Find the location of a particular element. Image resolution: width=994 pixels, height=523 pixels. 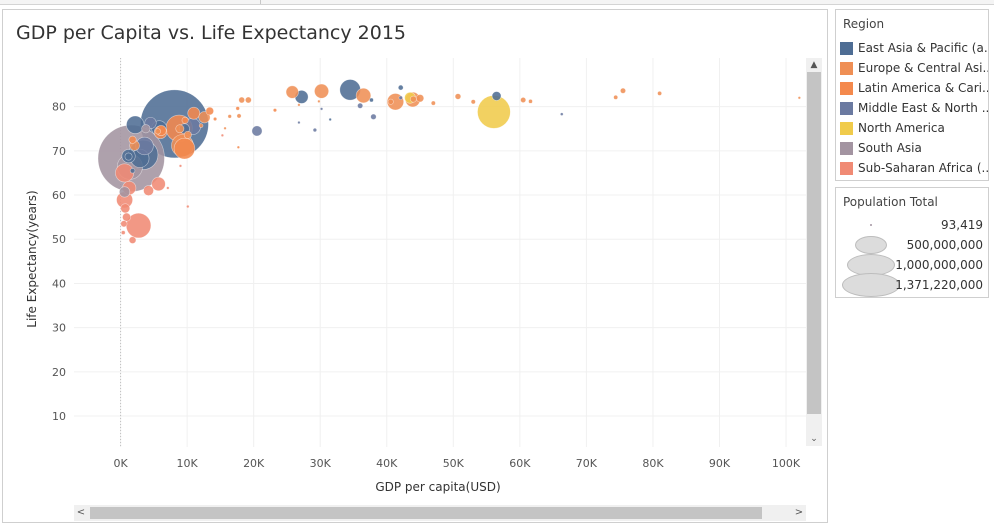

population-legend-value: 93,419 is located at coordinates (962, 225).